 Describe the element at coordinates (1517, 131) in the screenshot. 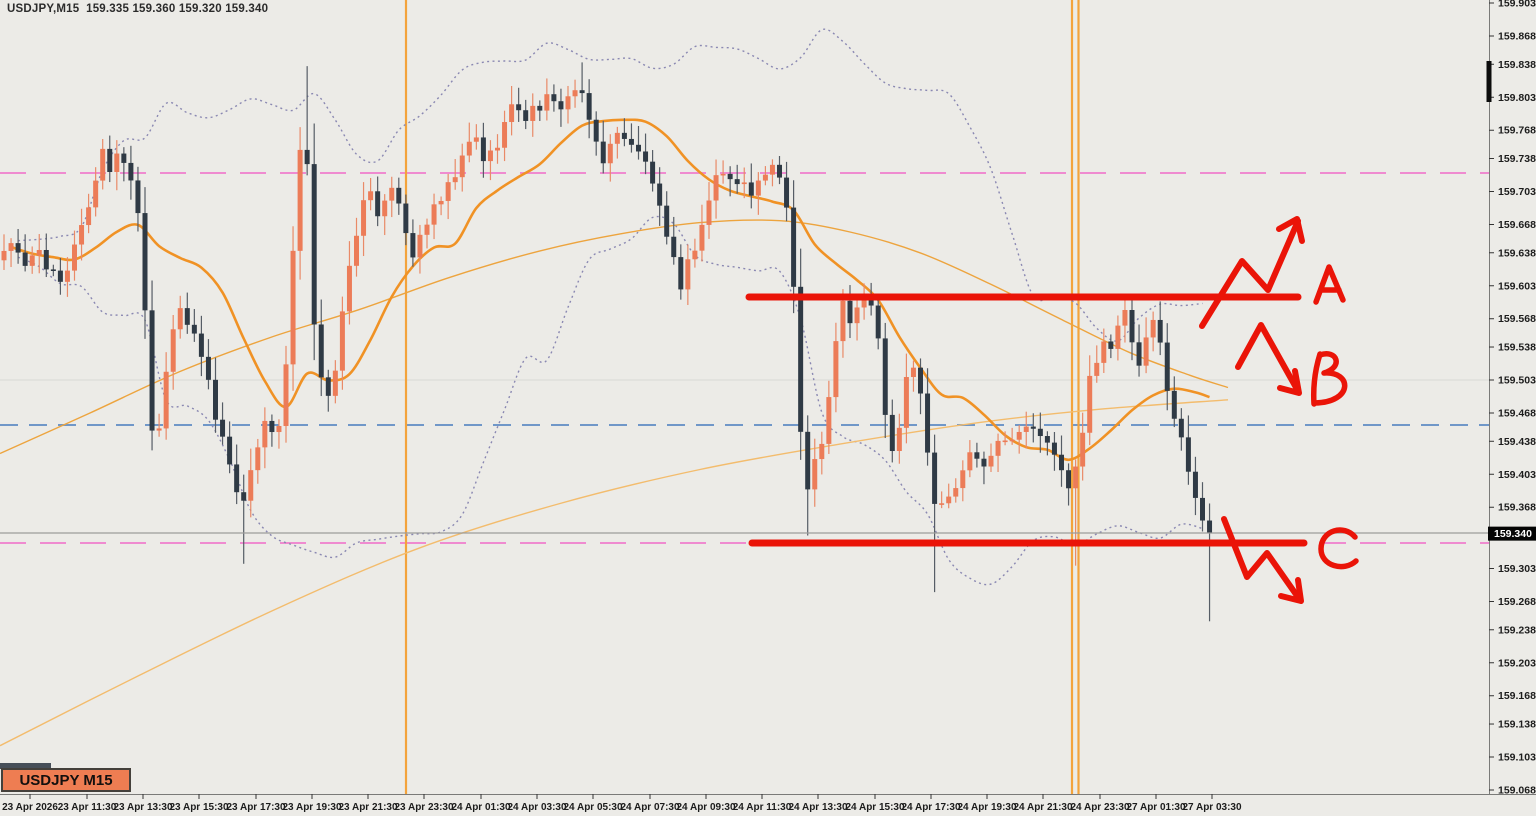

I see `svg-text: 159.768` at that location.